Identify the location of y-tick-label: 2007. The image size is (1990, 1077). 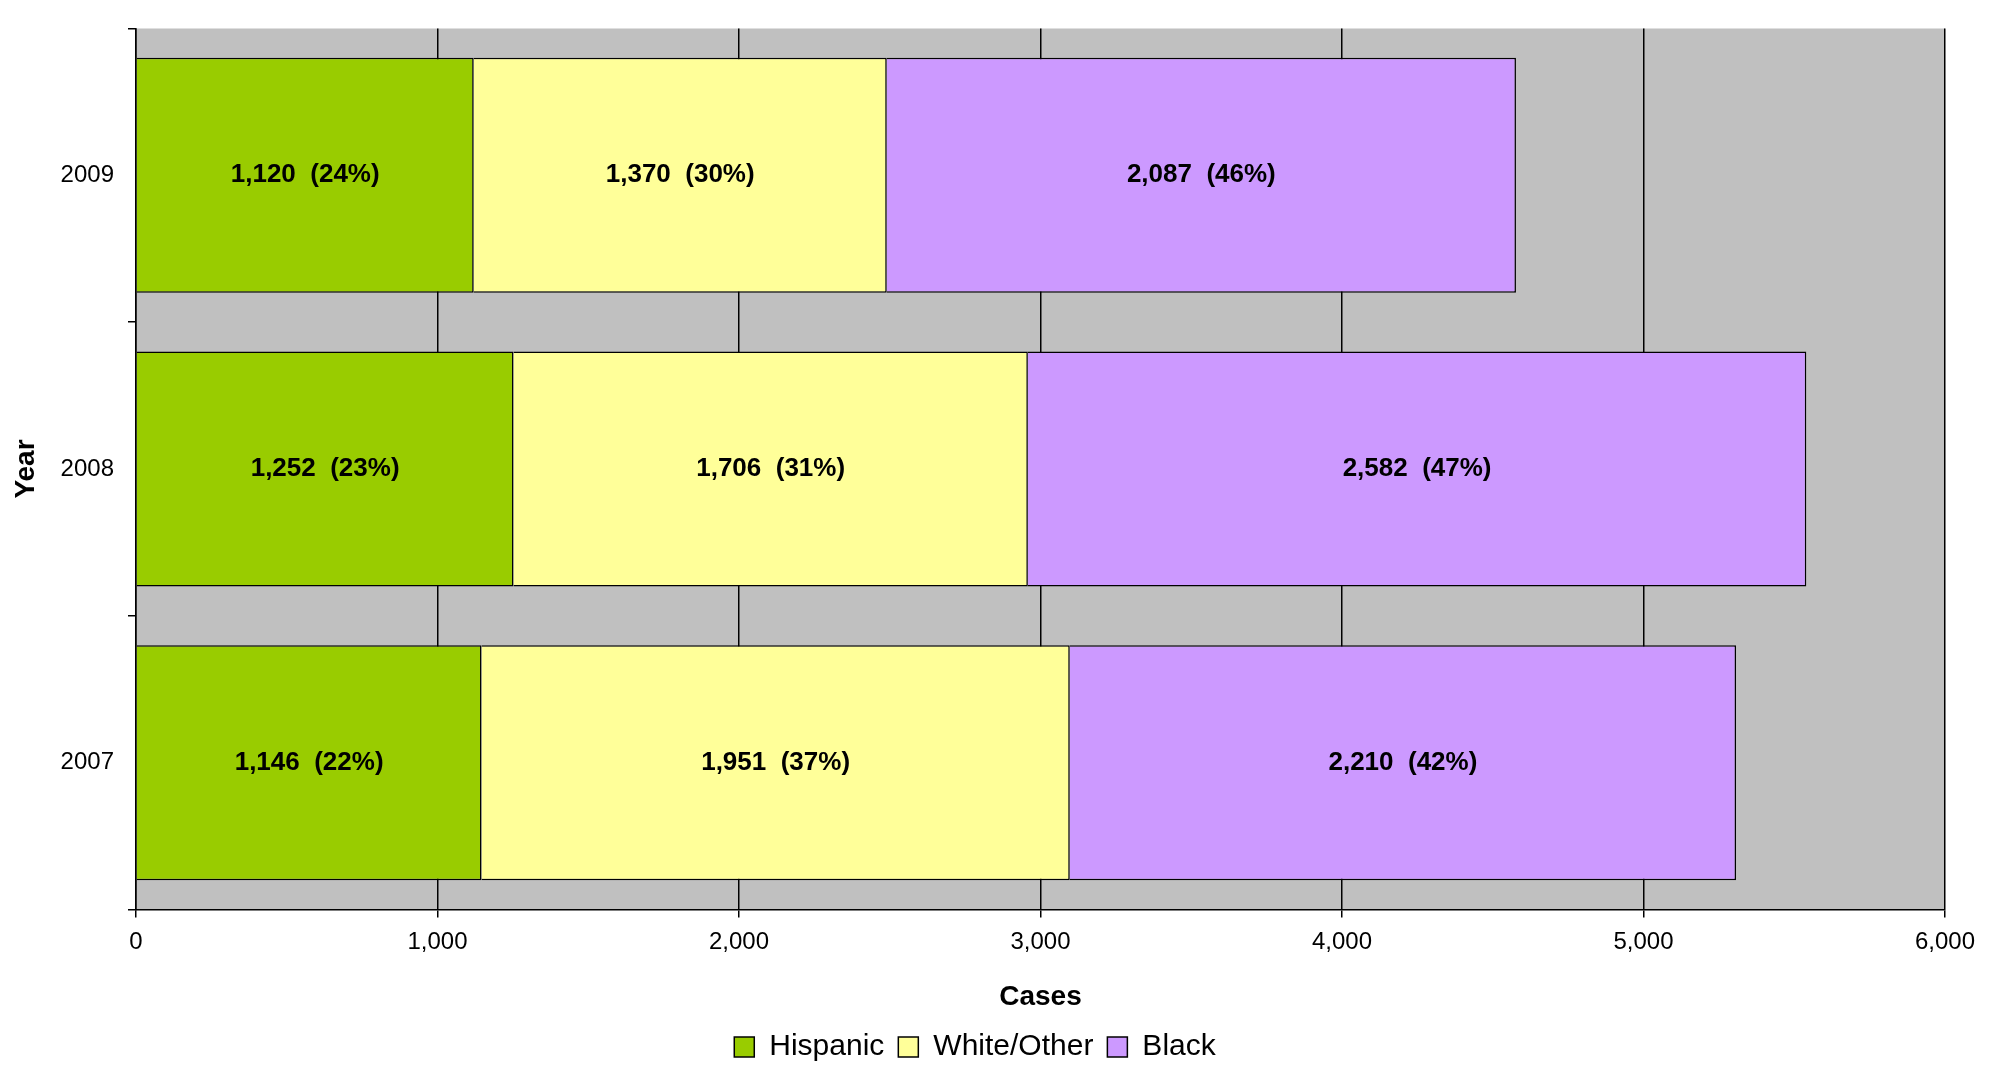
(87, 761).